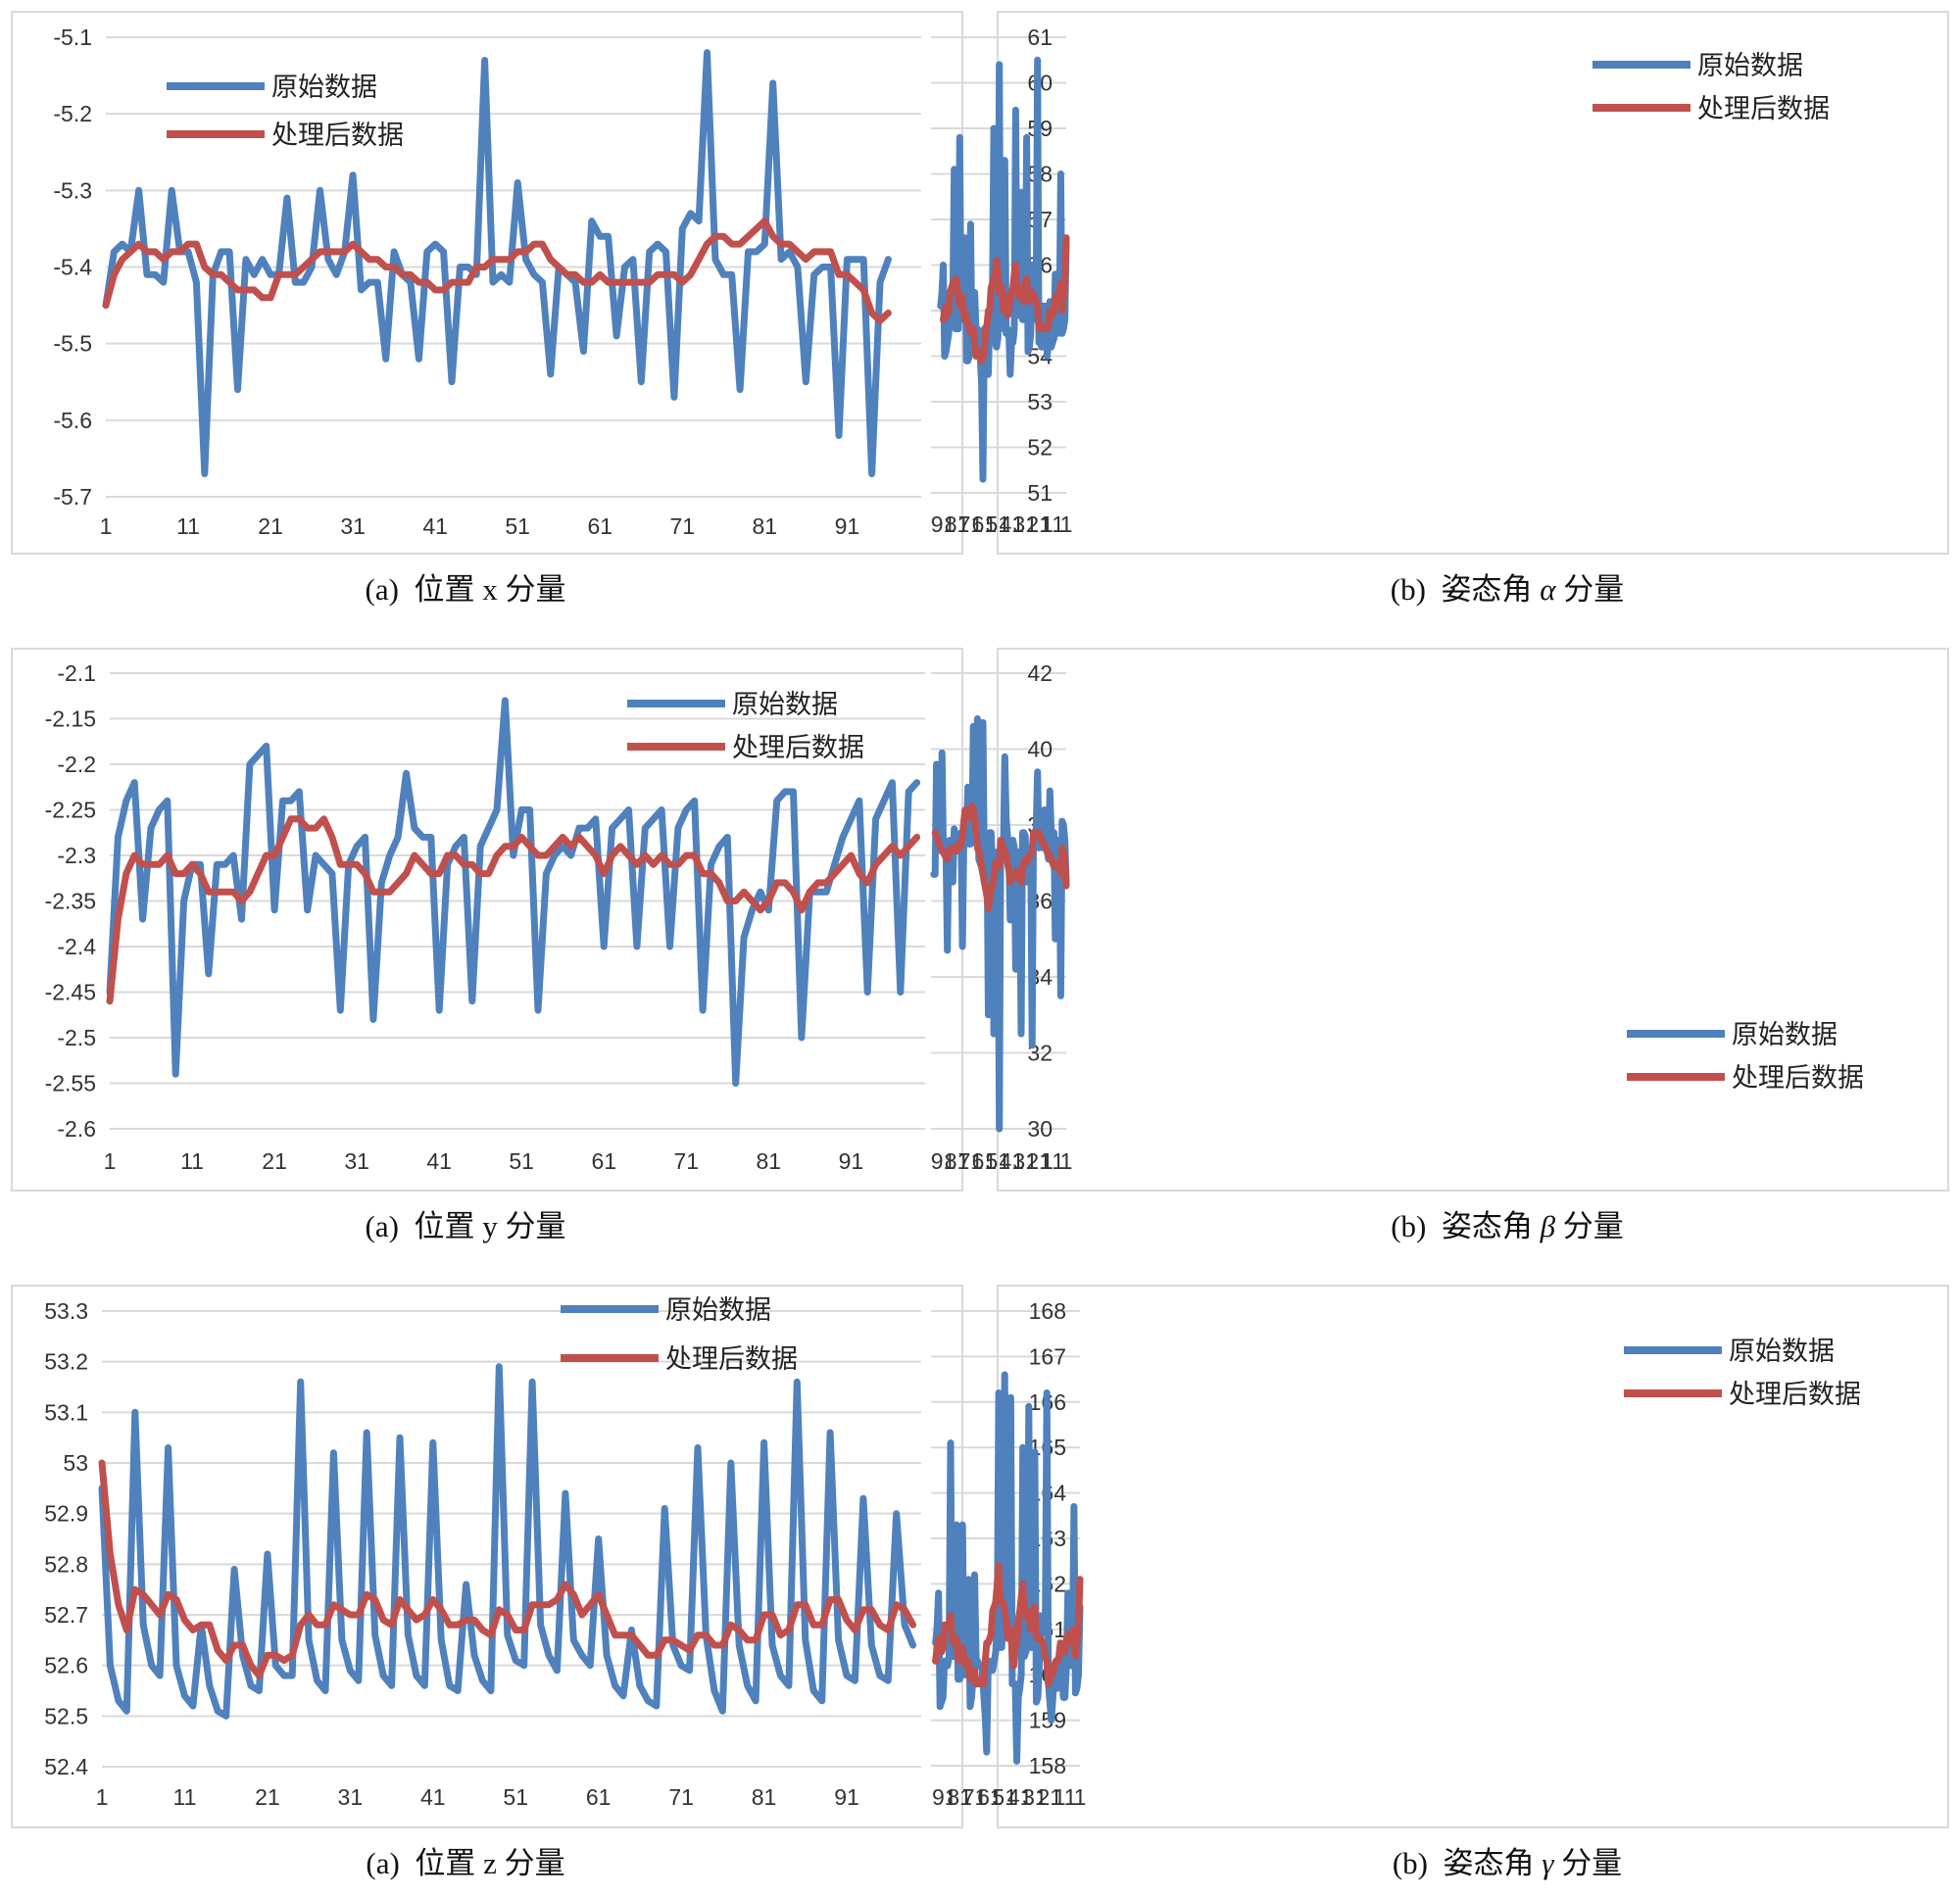 The height and width of the screenshot is (1898, 1960). I want to click on caption-name: 姿态角, so click(1488, 1863).